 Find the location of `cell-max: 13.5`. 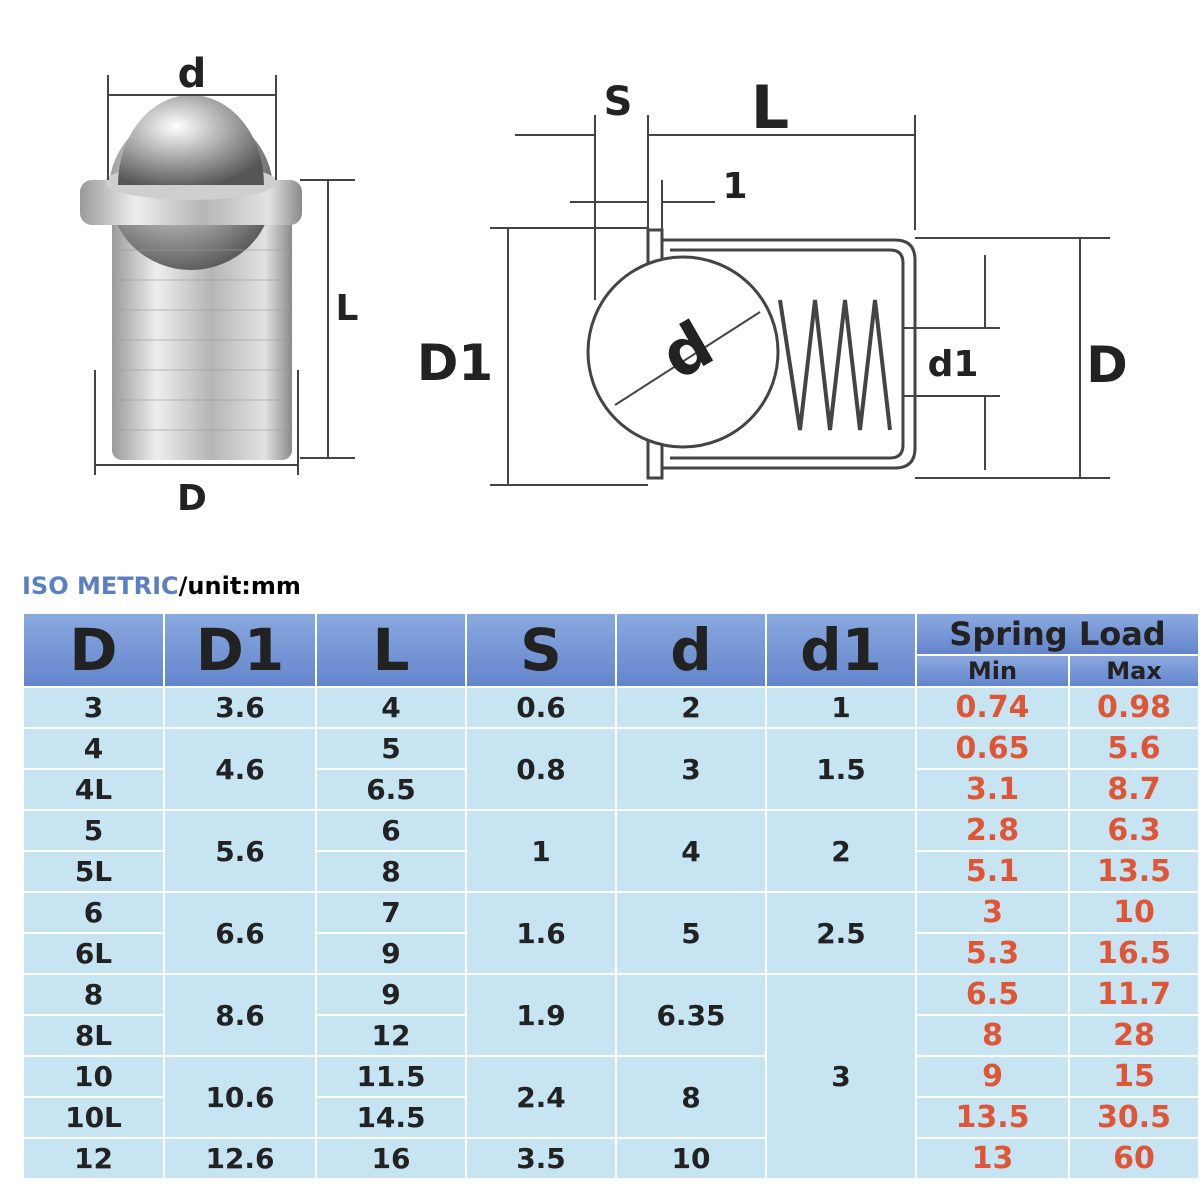

cell-max: 13.5 is located at coordinates (1134, 871).